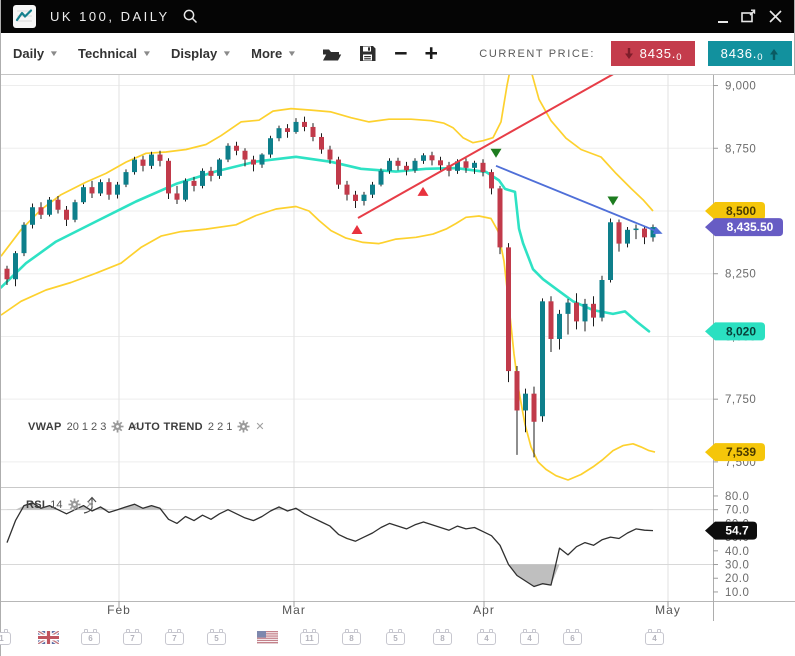 Image resolution: width=795 pixels, height=656 pixels. I want to click on uk-flag-icon, so click(48, 637).